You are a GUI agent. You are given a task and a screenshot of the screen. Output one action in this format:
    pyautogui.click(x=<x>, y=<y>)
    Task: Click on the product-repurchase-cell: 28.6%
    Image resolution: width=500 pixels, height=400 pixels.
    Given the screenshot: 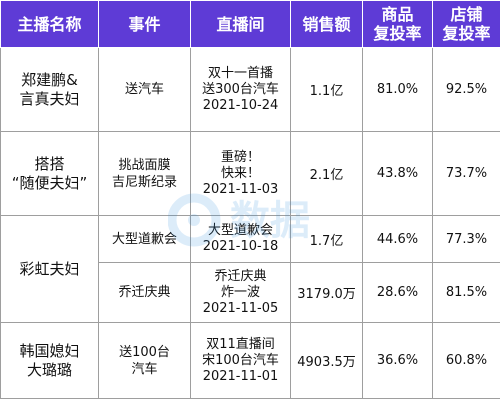 What is the action you would take?
    pyautogui.click(x=397, y=292)
    